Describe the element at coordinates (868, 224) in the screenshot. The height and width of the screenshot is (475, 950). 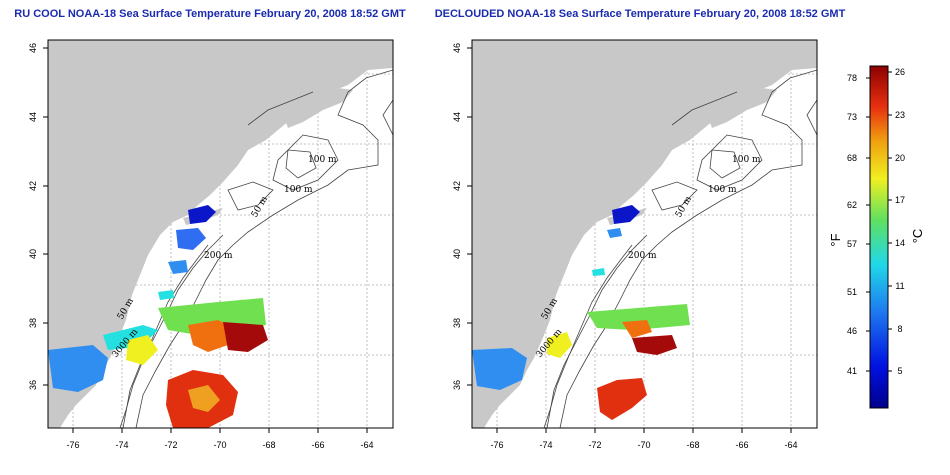
I see `fahrenheit-ticks` at that location.